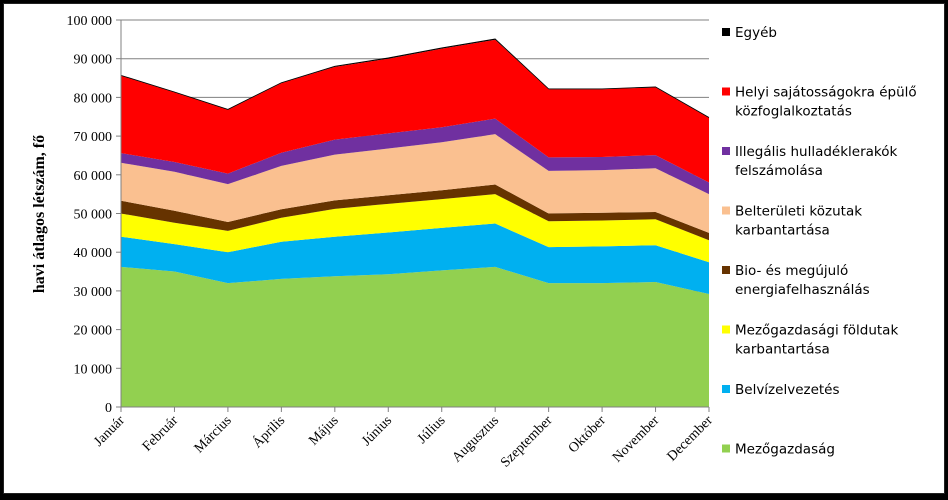 This screenshot has height=500, width=948. What do you see at coordinates (93, 292) in the screenshot?
I see `y-tick-label: 30 000` at bounding box center [93, 292].